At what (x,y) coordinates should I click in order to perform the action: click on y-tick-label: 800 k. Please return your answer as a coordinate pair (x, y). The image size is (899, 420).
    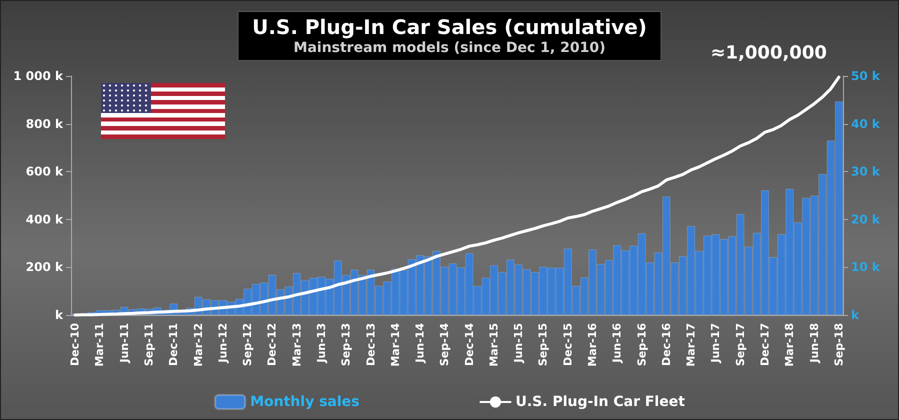
    Looking at the image, I should click on (45, 123).